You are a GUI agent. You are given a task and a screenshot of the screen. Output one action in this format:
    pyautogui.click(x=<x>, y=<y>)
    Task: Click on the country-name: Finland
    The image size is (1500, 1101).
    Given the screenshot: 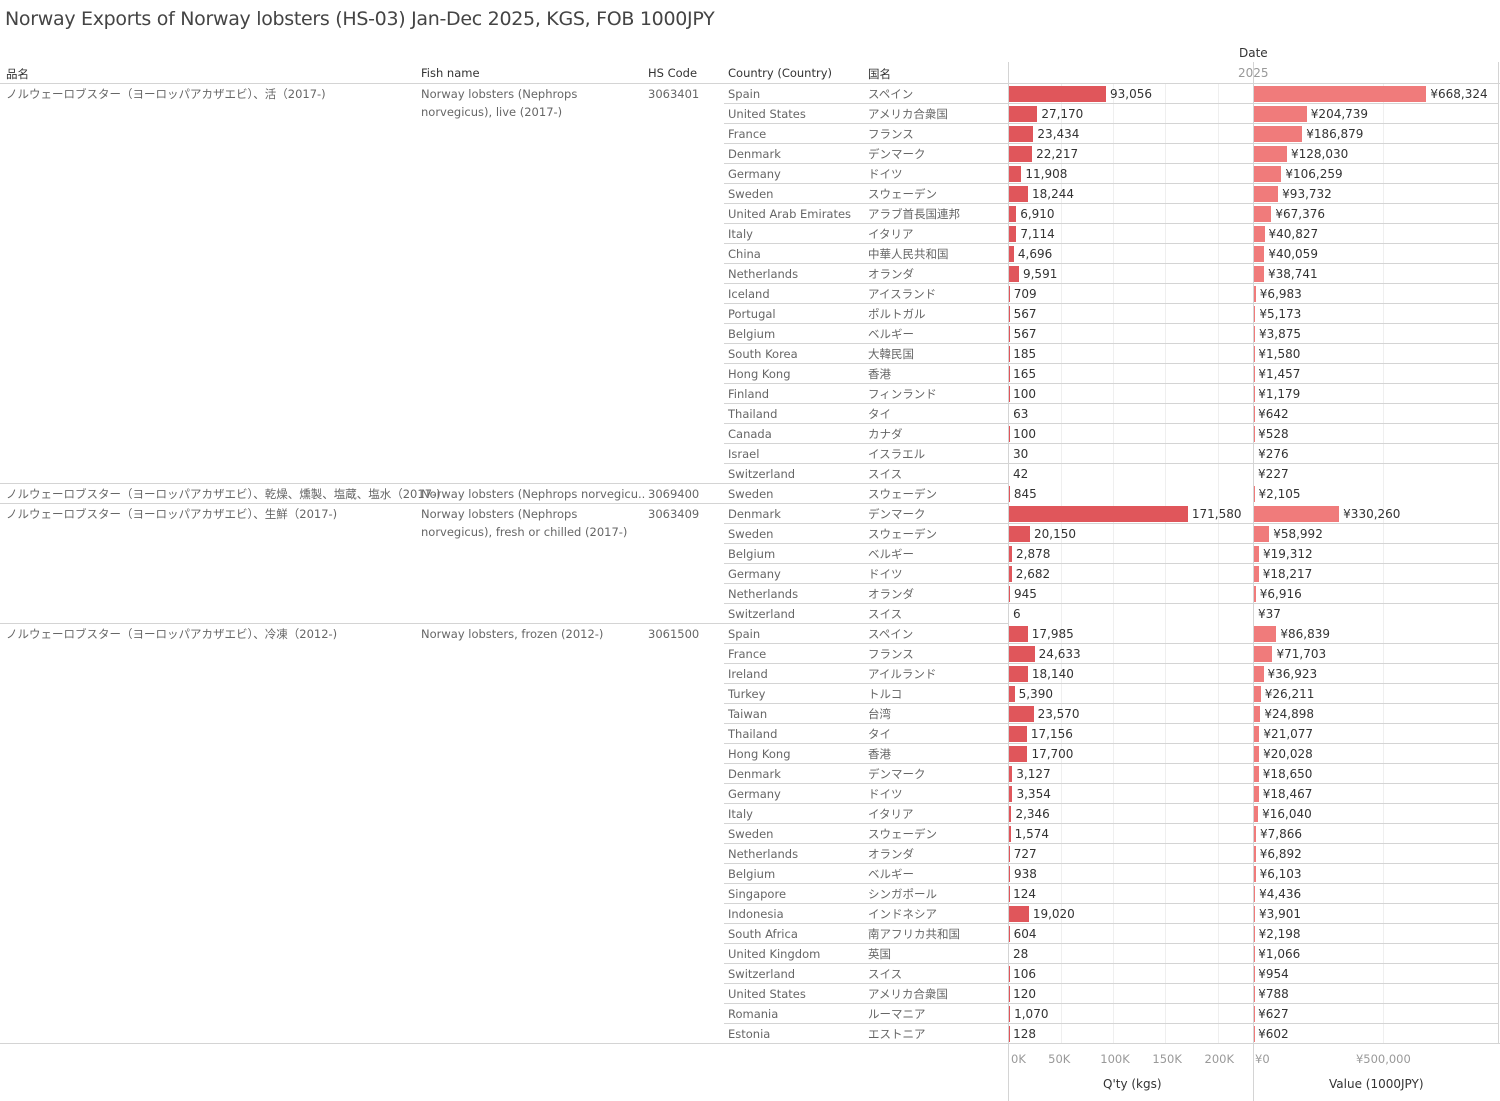 What is the action you would take?
    pyautogui.click(x=749, y=394)
    